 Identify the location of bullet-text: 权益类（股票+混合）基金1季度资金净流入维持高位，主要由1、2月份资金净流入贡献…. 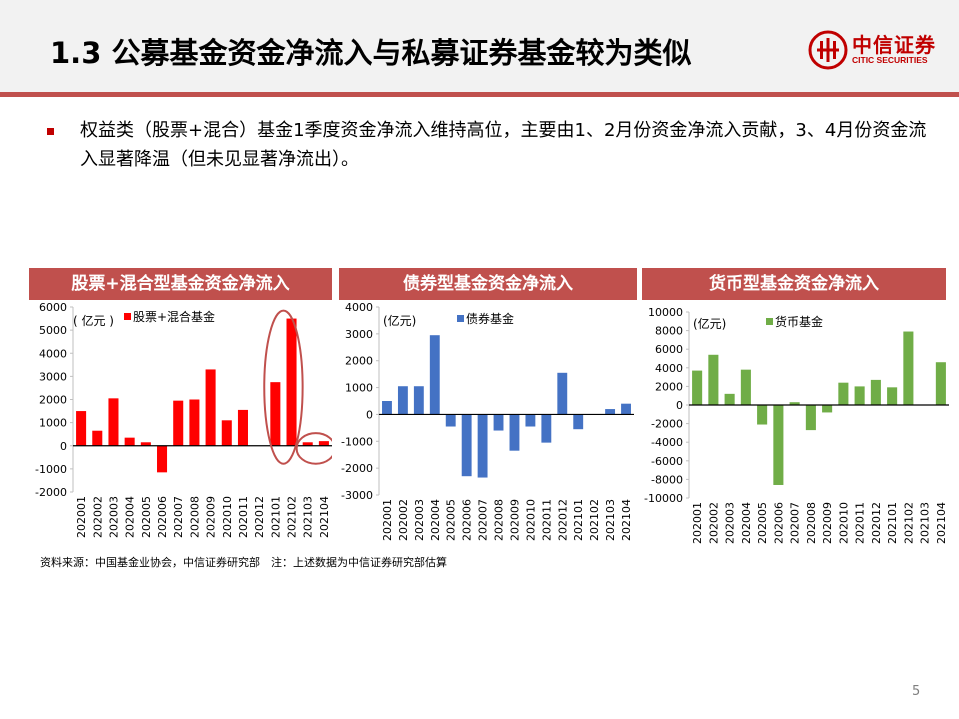
(503, 145).